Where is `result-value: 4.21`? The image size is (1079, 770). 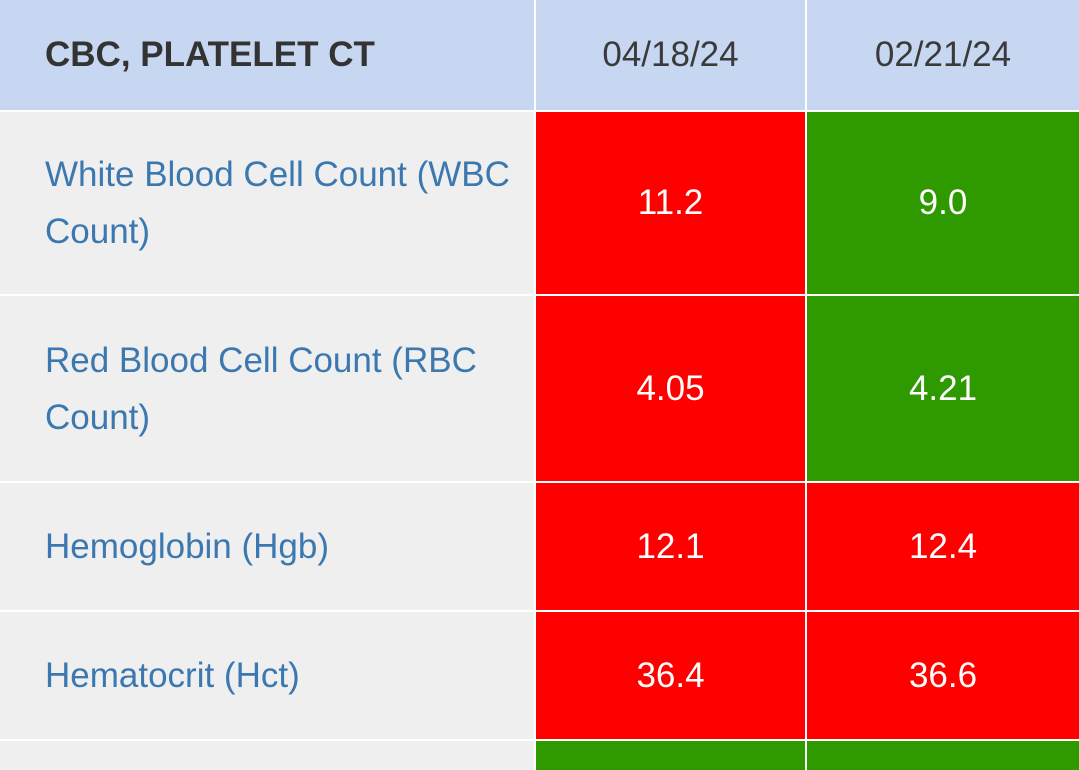
result-value: 4.21 is located at coordinates (943, 389).